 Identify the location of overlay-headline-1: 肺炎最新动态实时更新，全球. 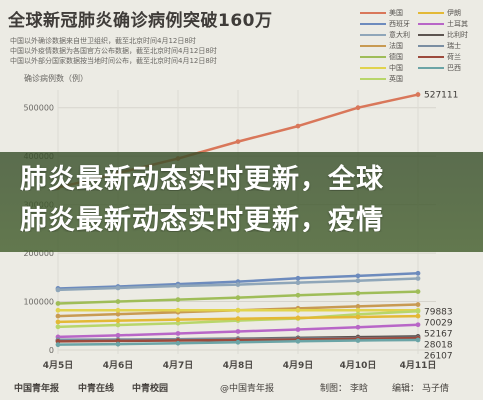
(202, 177).